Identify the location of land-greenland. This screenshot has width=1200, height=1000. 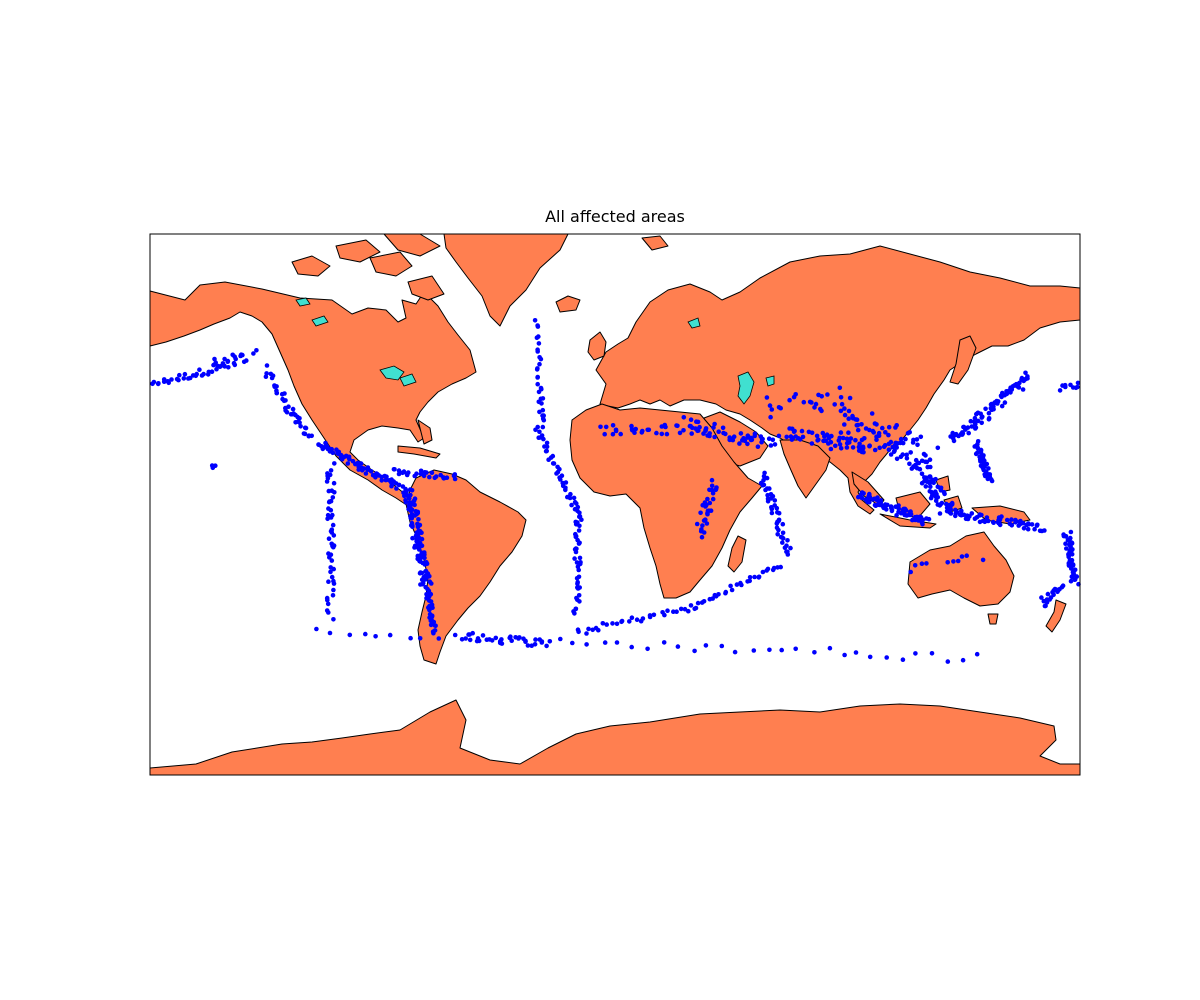
(506, 280).